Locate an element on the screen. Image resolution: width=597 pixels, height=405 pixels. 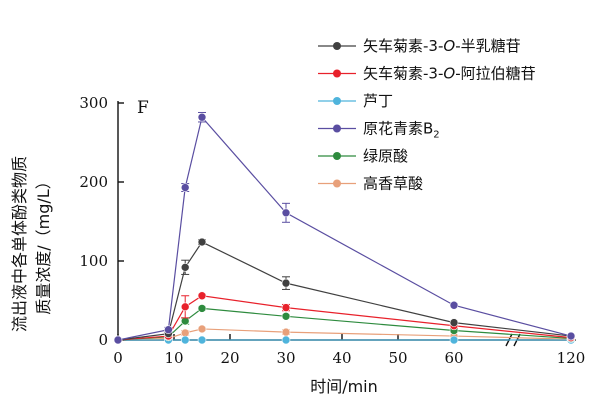
legend-item: 原花青素B2 is located at coordinates (379, 130).